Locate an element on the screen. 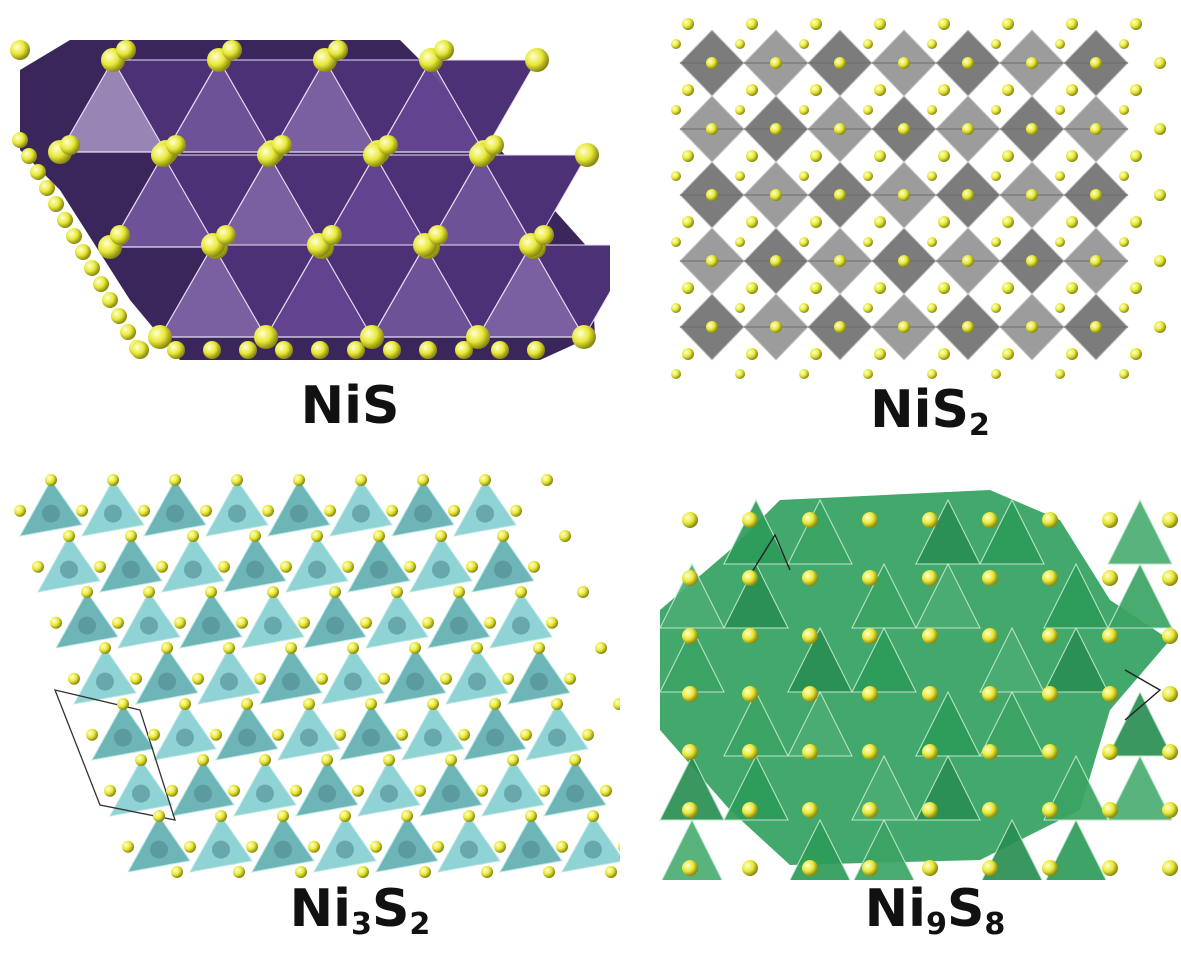 This screenshot has height=955, width=1181. nis2-label: NiS2 is located at coordinates (930, 412).